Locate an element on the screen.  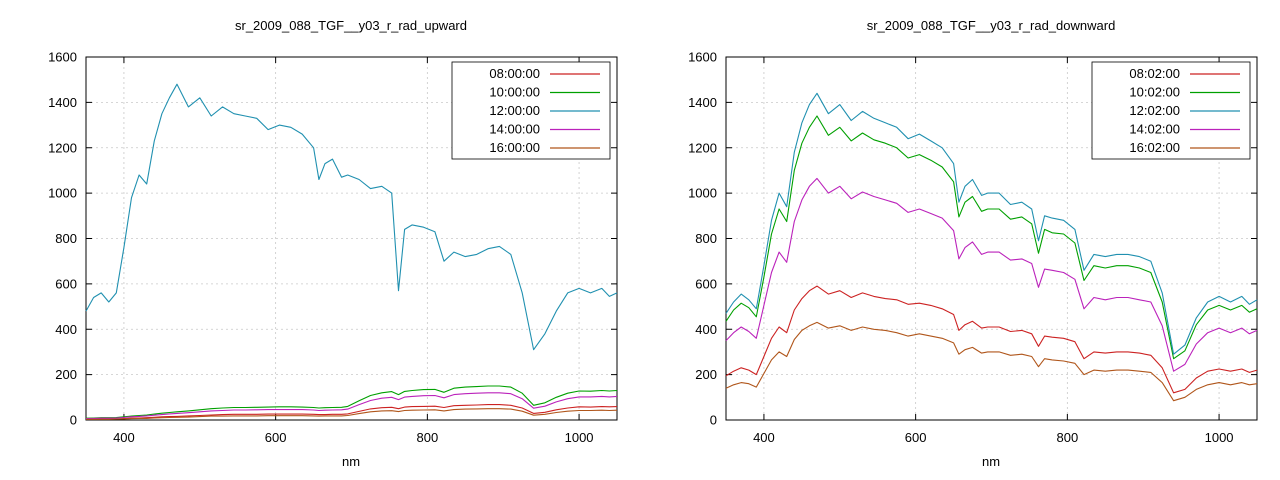
series-line-16:02:00 is located at coordinates (991, 361).